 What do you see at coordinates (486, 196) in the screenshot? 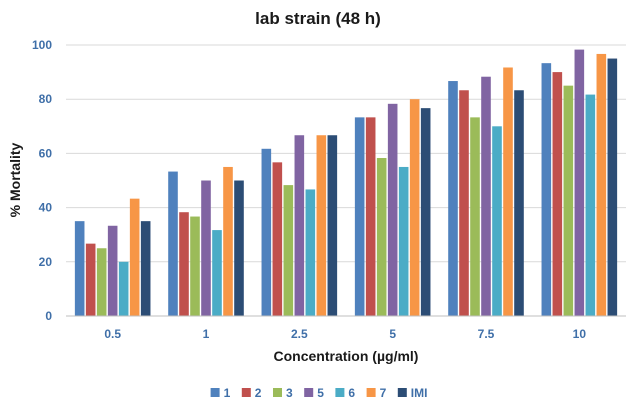
I see `bar-series-5-7.5` at bounding box center [486, 196].